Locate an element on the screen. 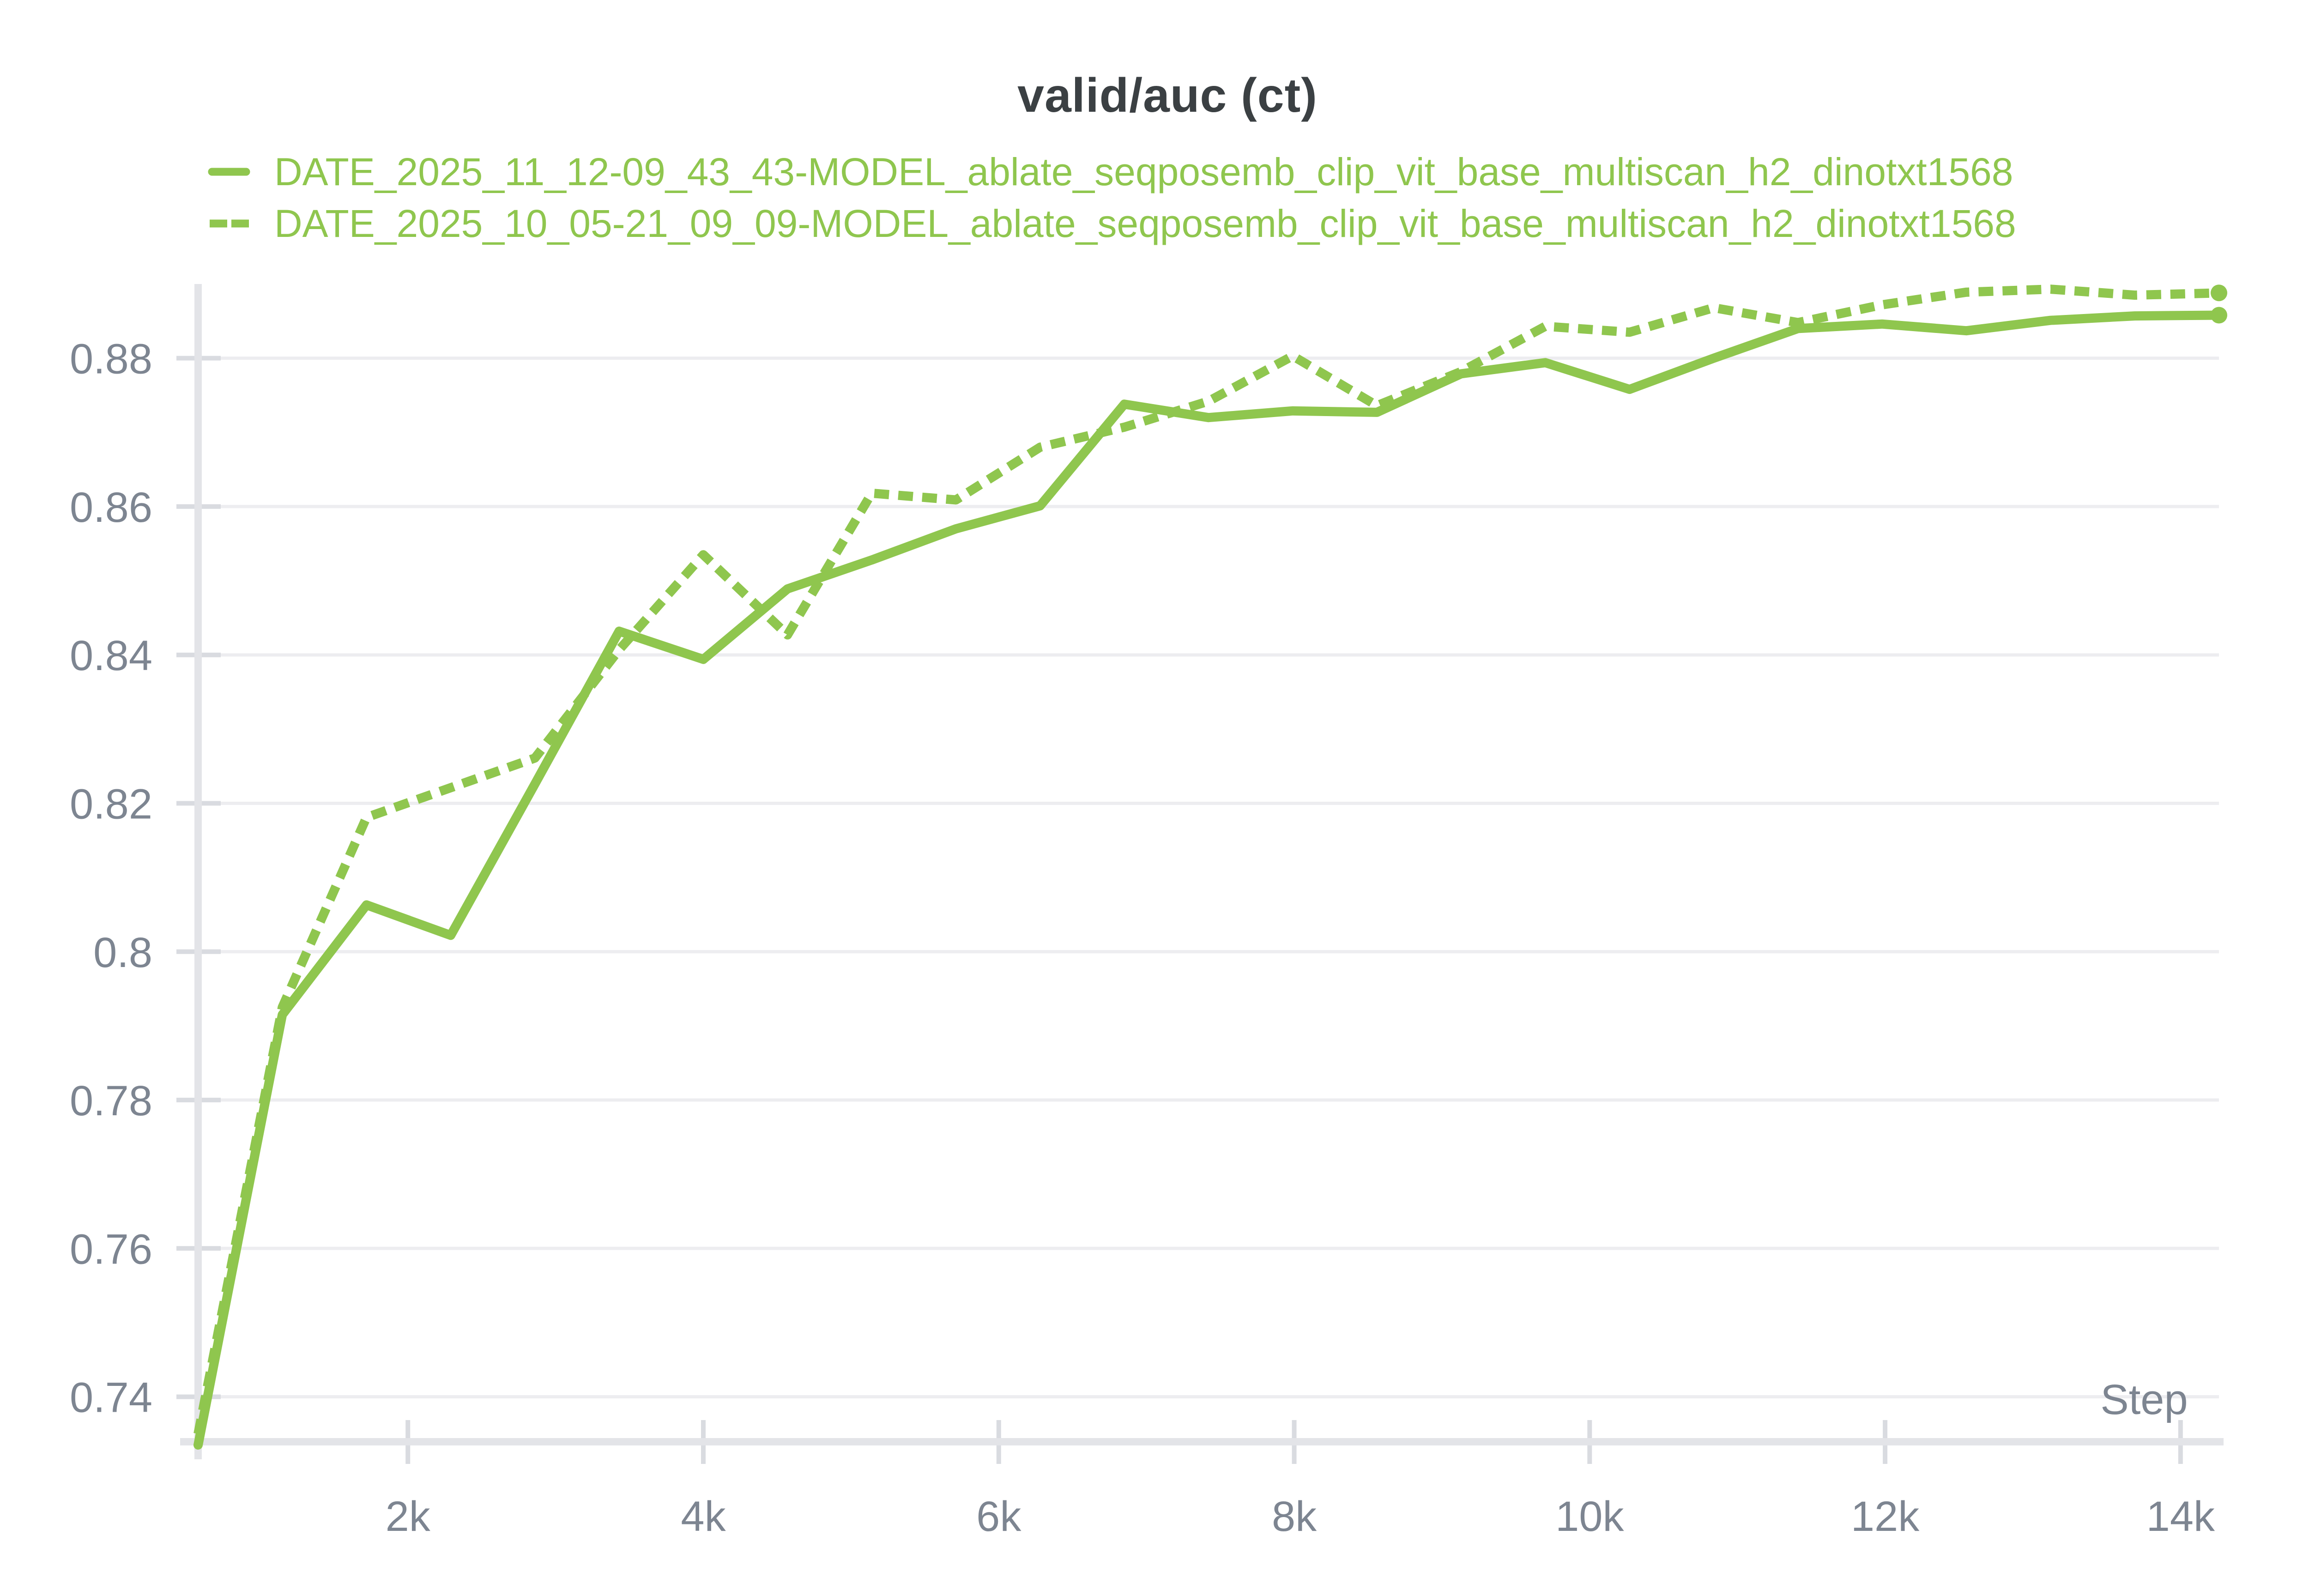 This screenshot has height=1596, width=2309. y-tick-label: 0.88 is located at coordinates (111, 359).